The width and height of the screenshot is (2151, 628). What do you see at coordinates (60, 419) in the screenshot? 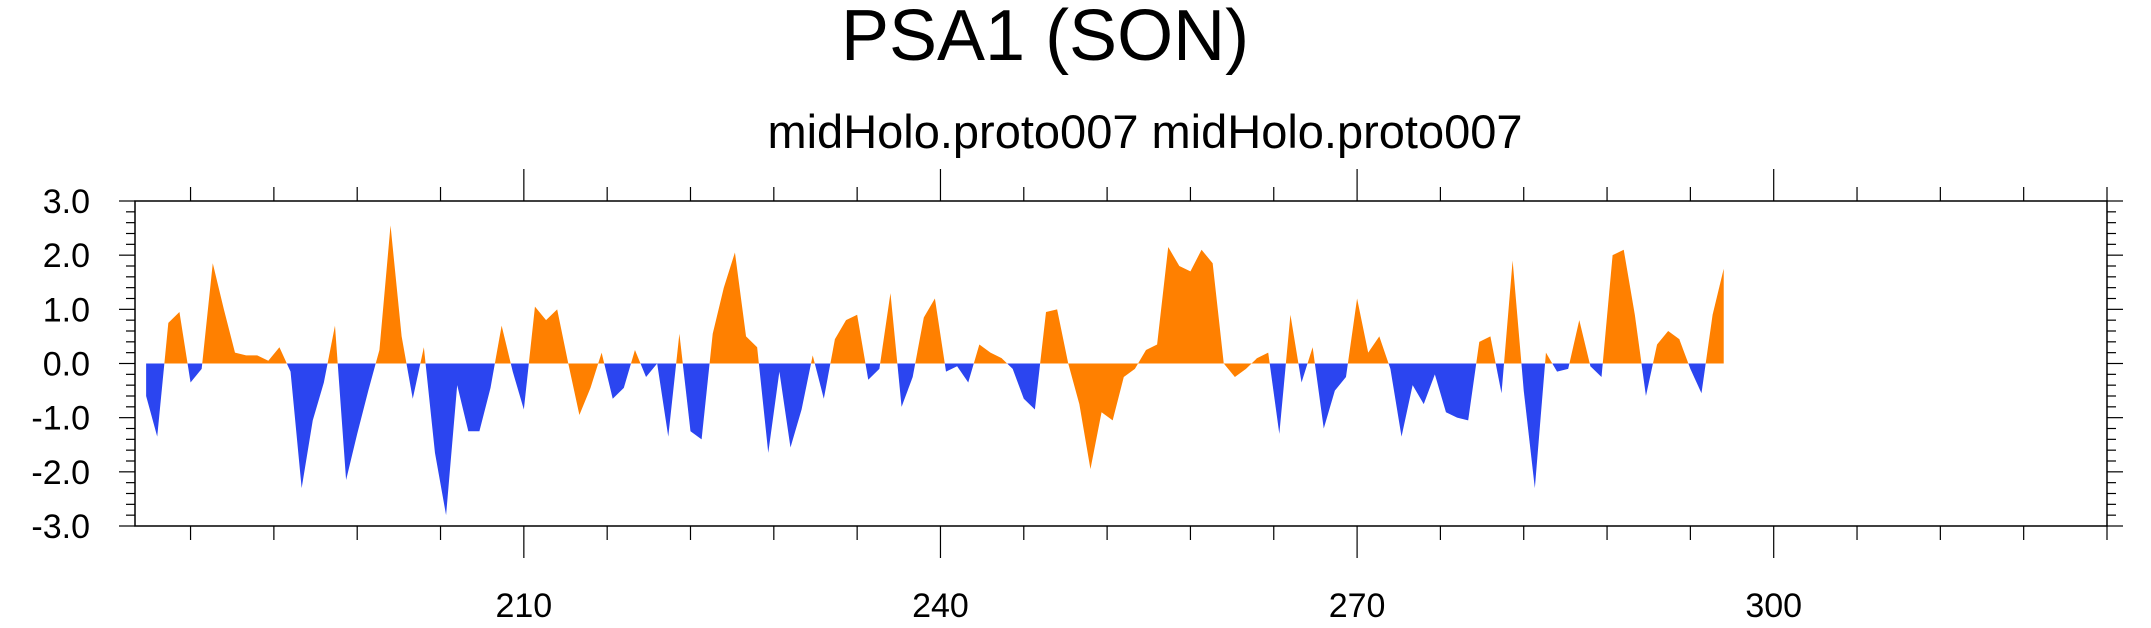
I see `y-tick-label: -1.0` at bounding box center [60, 419].